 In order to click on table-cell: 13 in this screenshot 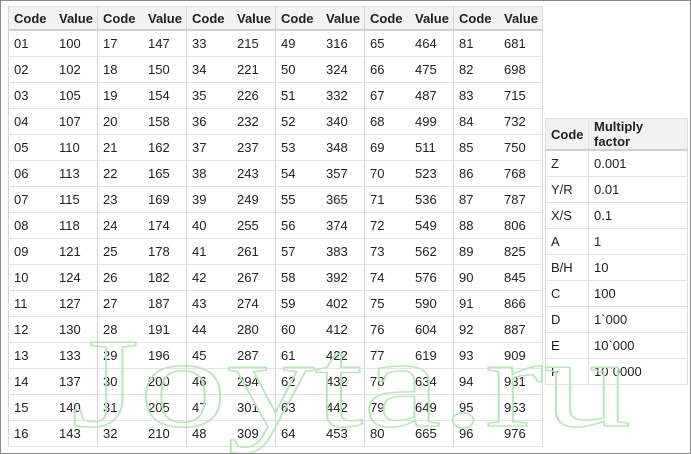, I will do `click(31, 355)`.